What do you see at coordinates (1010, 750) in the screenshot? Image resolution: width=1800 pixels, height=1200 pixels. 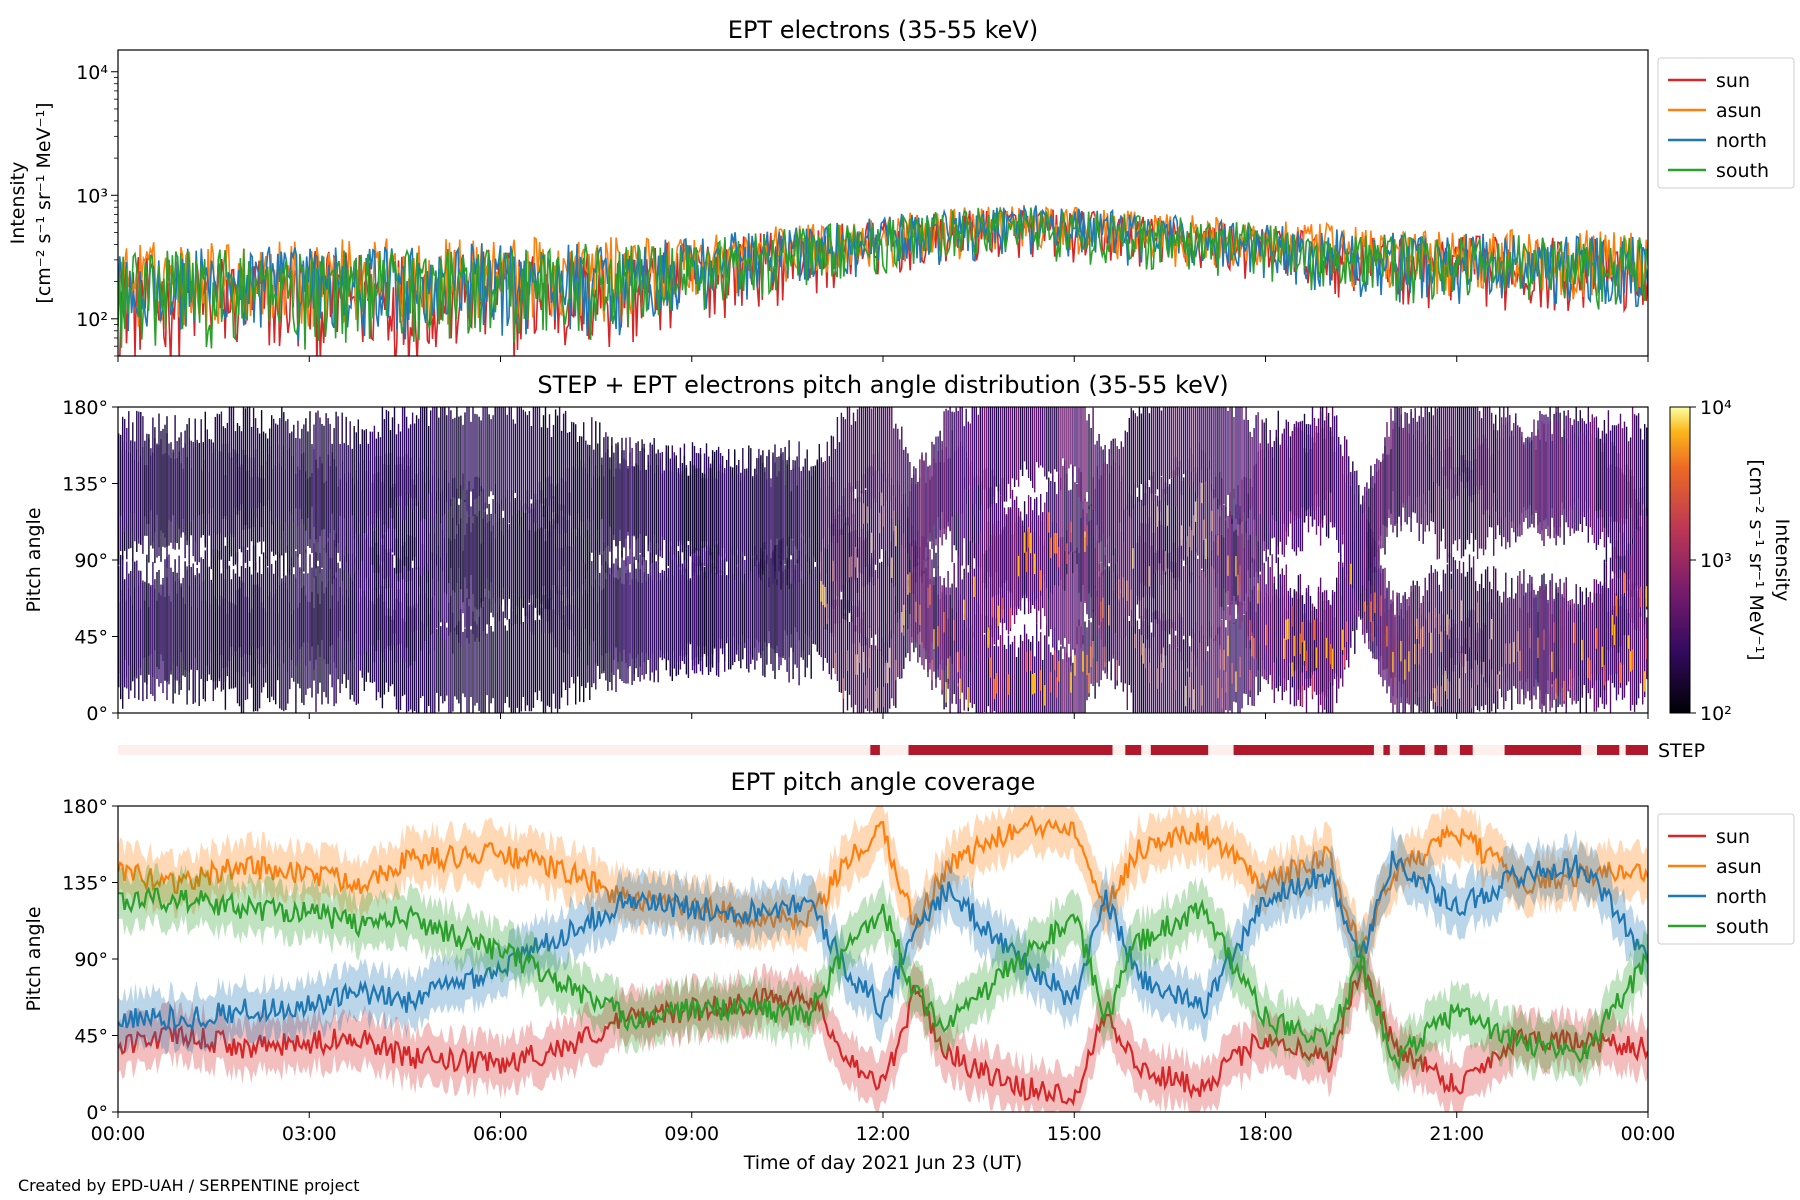 I see `step-interval` at bounding box center [1010, 750].